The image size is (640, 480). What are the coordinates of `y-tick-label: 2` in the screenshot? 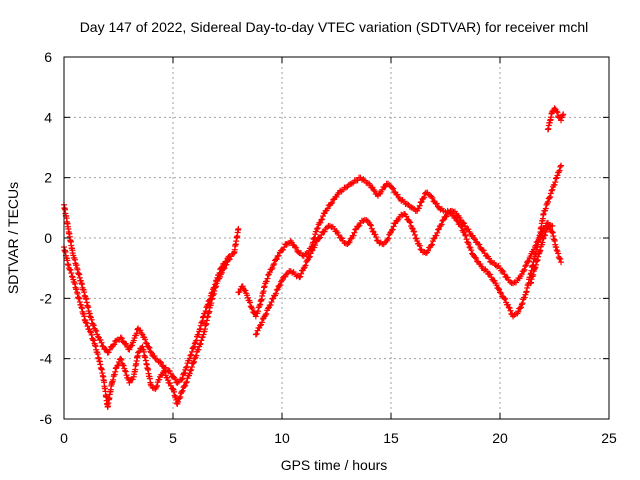 It's located at (48, 178).